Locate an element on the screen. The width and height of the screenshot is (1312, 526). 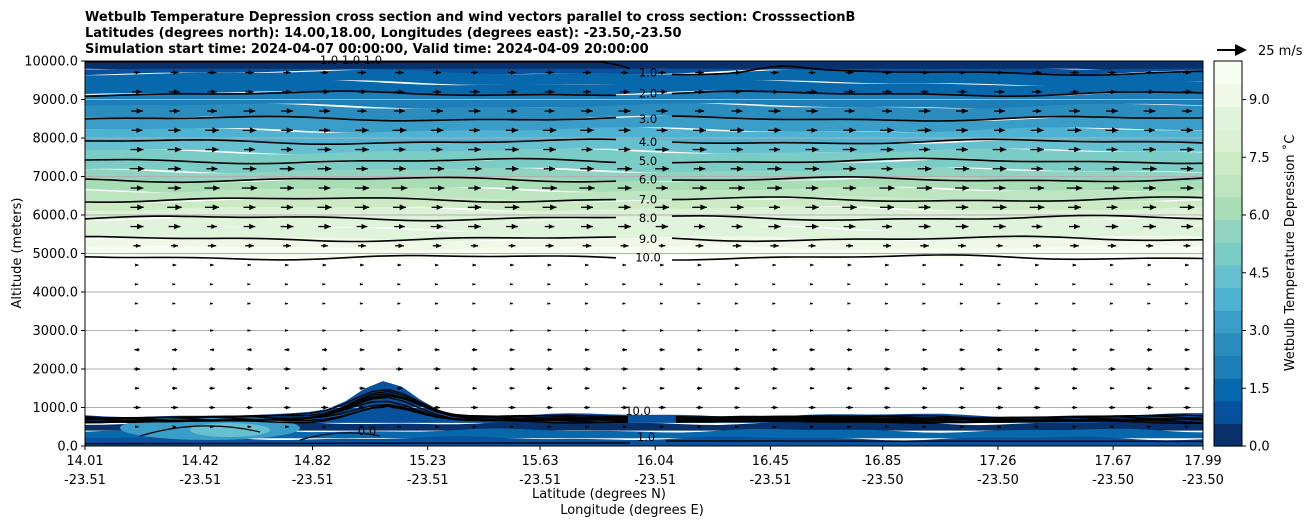
x-tick-label-lon: -23.50 is located at coordinates (1113, 480).